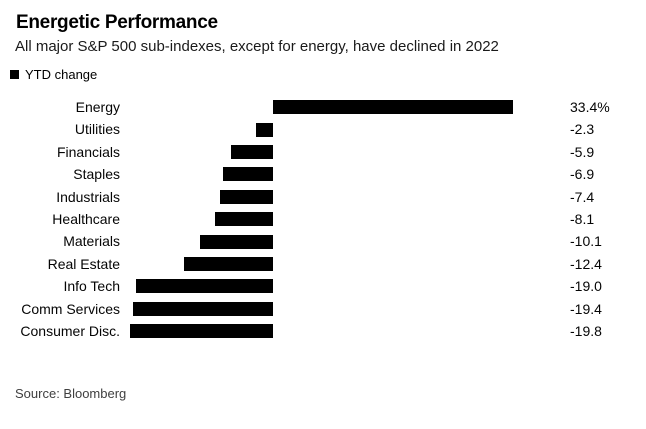 The image size is (646, 429). What do you see at coordinates (201, 331) in the screenshot?
I see `bar-consumer-disc` at bounding box center [201, 331].